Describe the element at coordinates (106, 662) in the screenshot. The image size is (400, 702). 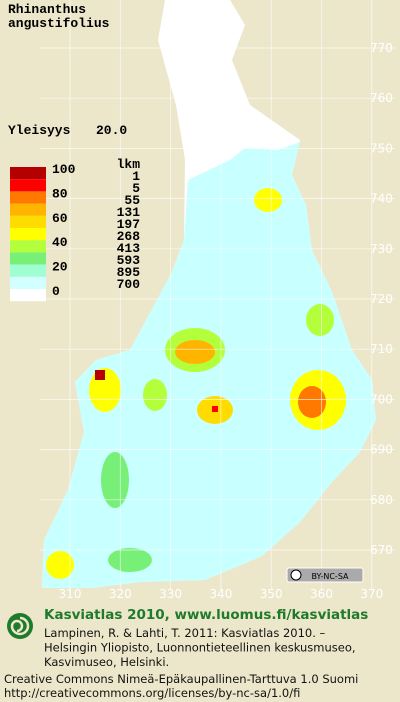
I see `citation-line: Kasvimuseo, Helsinki.` at that location.